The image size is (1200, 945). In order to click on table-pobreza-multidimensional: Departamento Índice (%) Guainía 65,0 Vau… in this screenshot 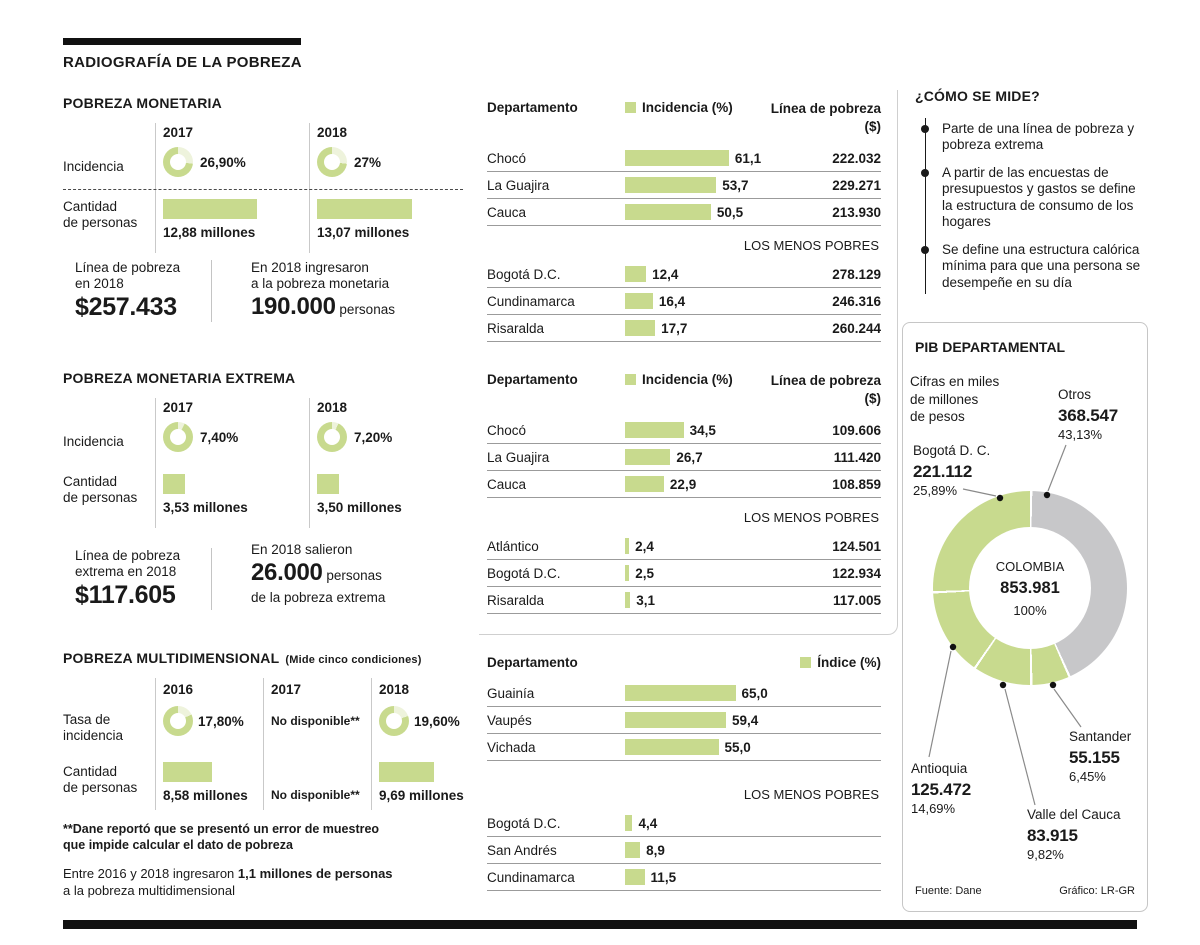, I will do `click(684, 773)`.